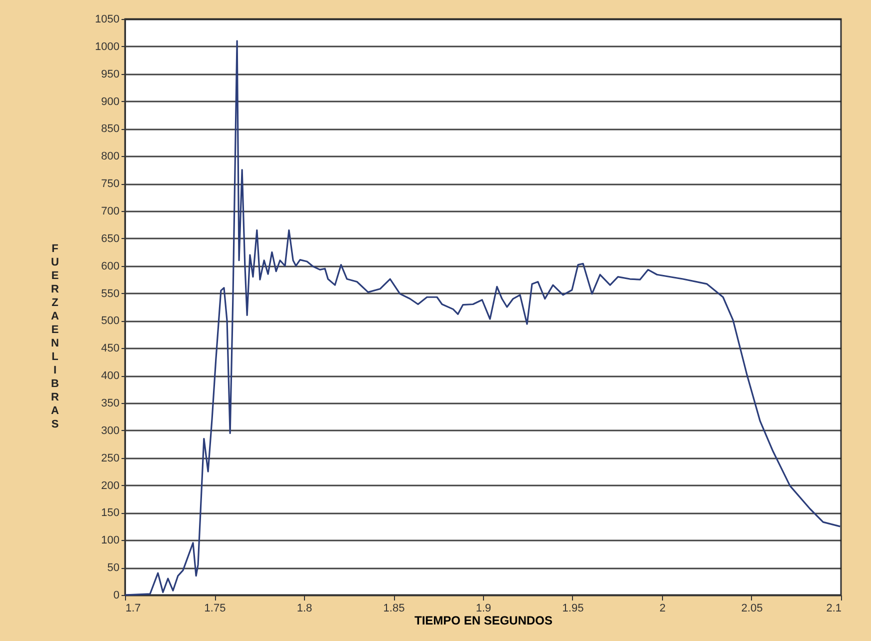 The height and width of the screenshot is (641, 871). I want to click on y-tick-label: 450, so click(110, 348).